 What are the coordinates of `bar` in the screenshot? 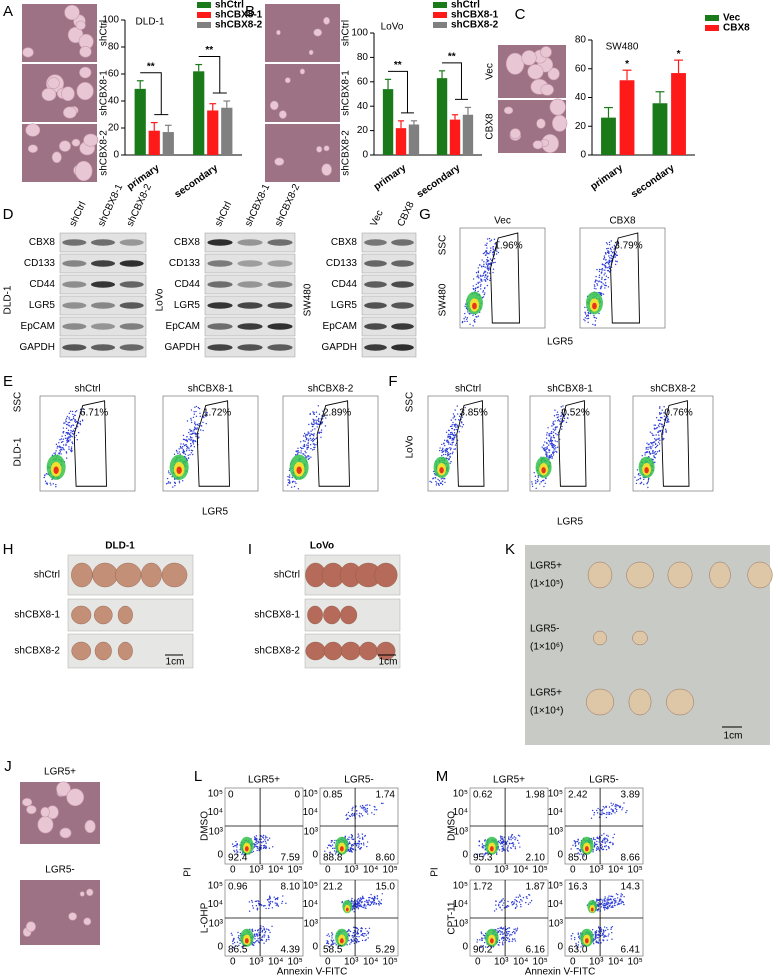 It's located at (678, 114).